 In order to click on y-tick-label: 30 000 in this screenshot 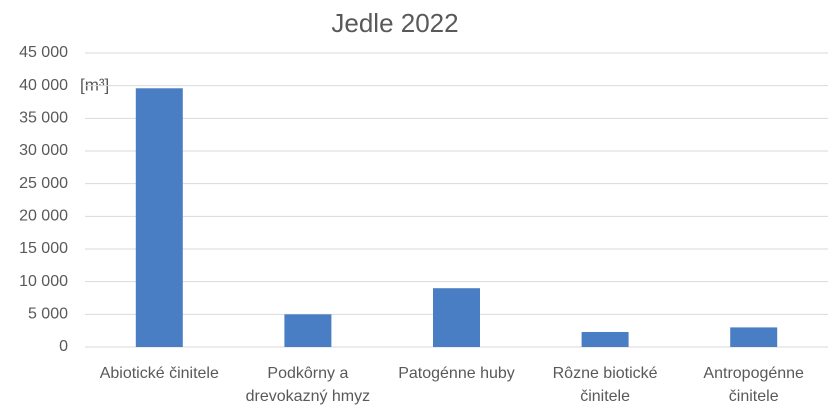, I will do `click(43, 150)`.